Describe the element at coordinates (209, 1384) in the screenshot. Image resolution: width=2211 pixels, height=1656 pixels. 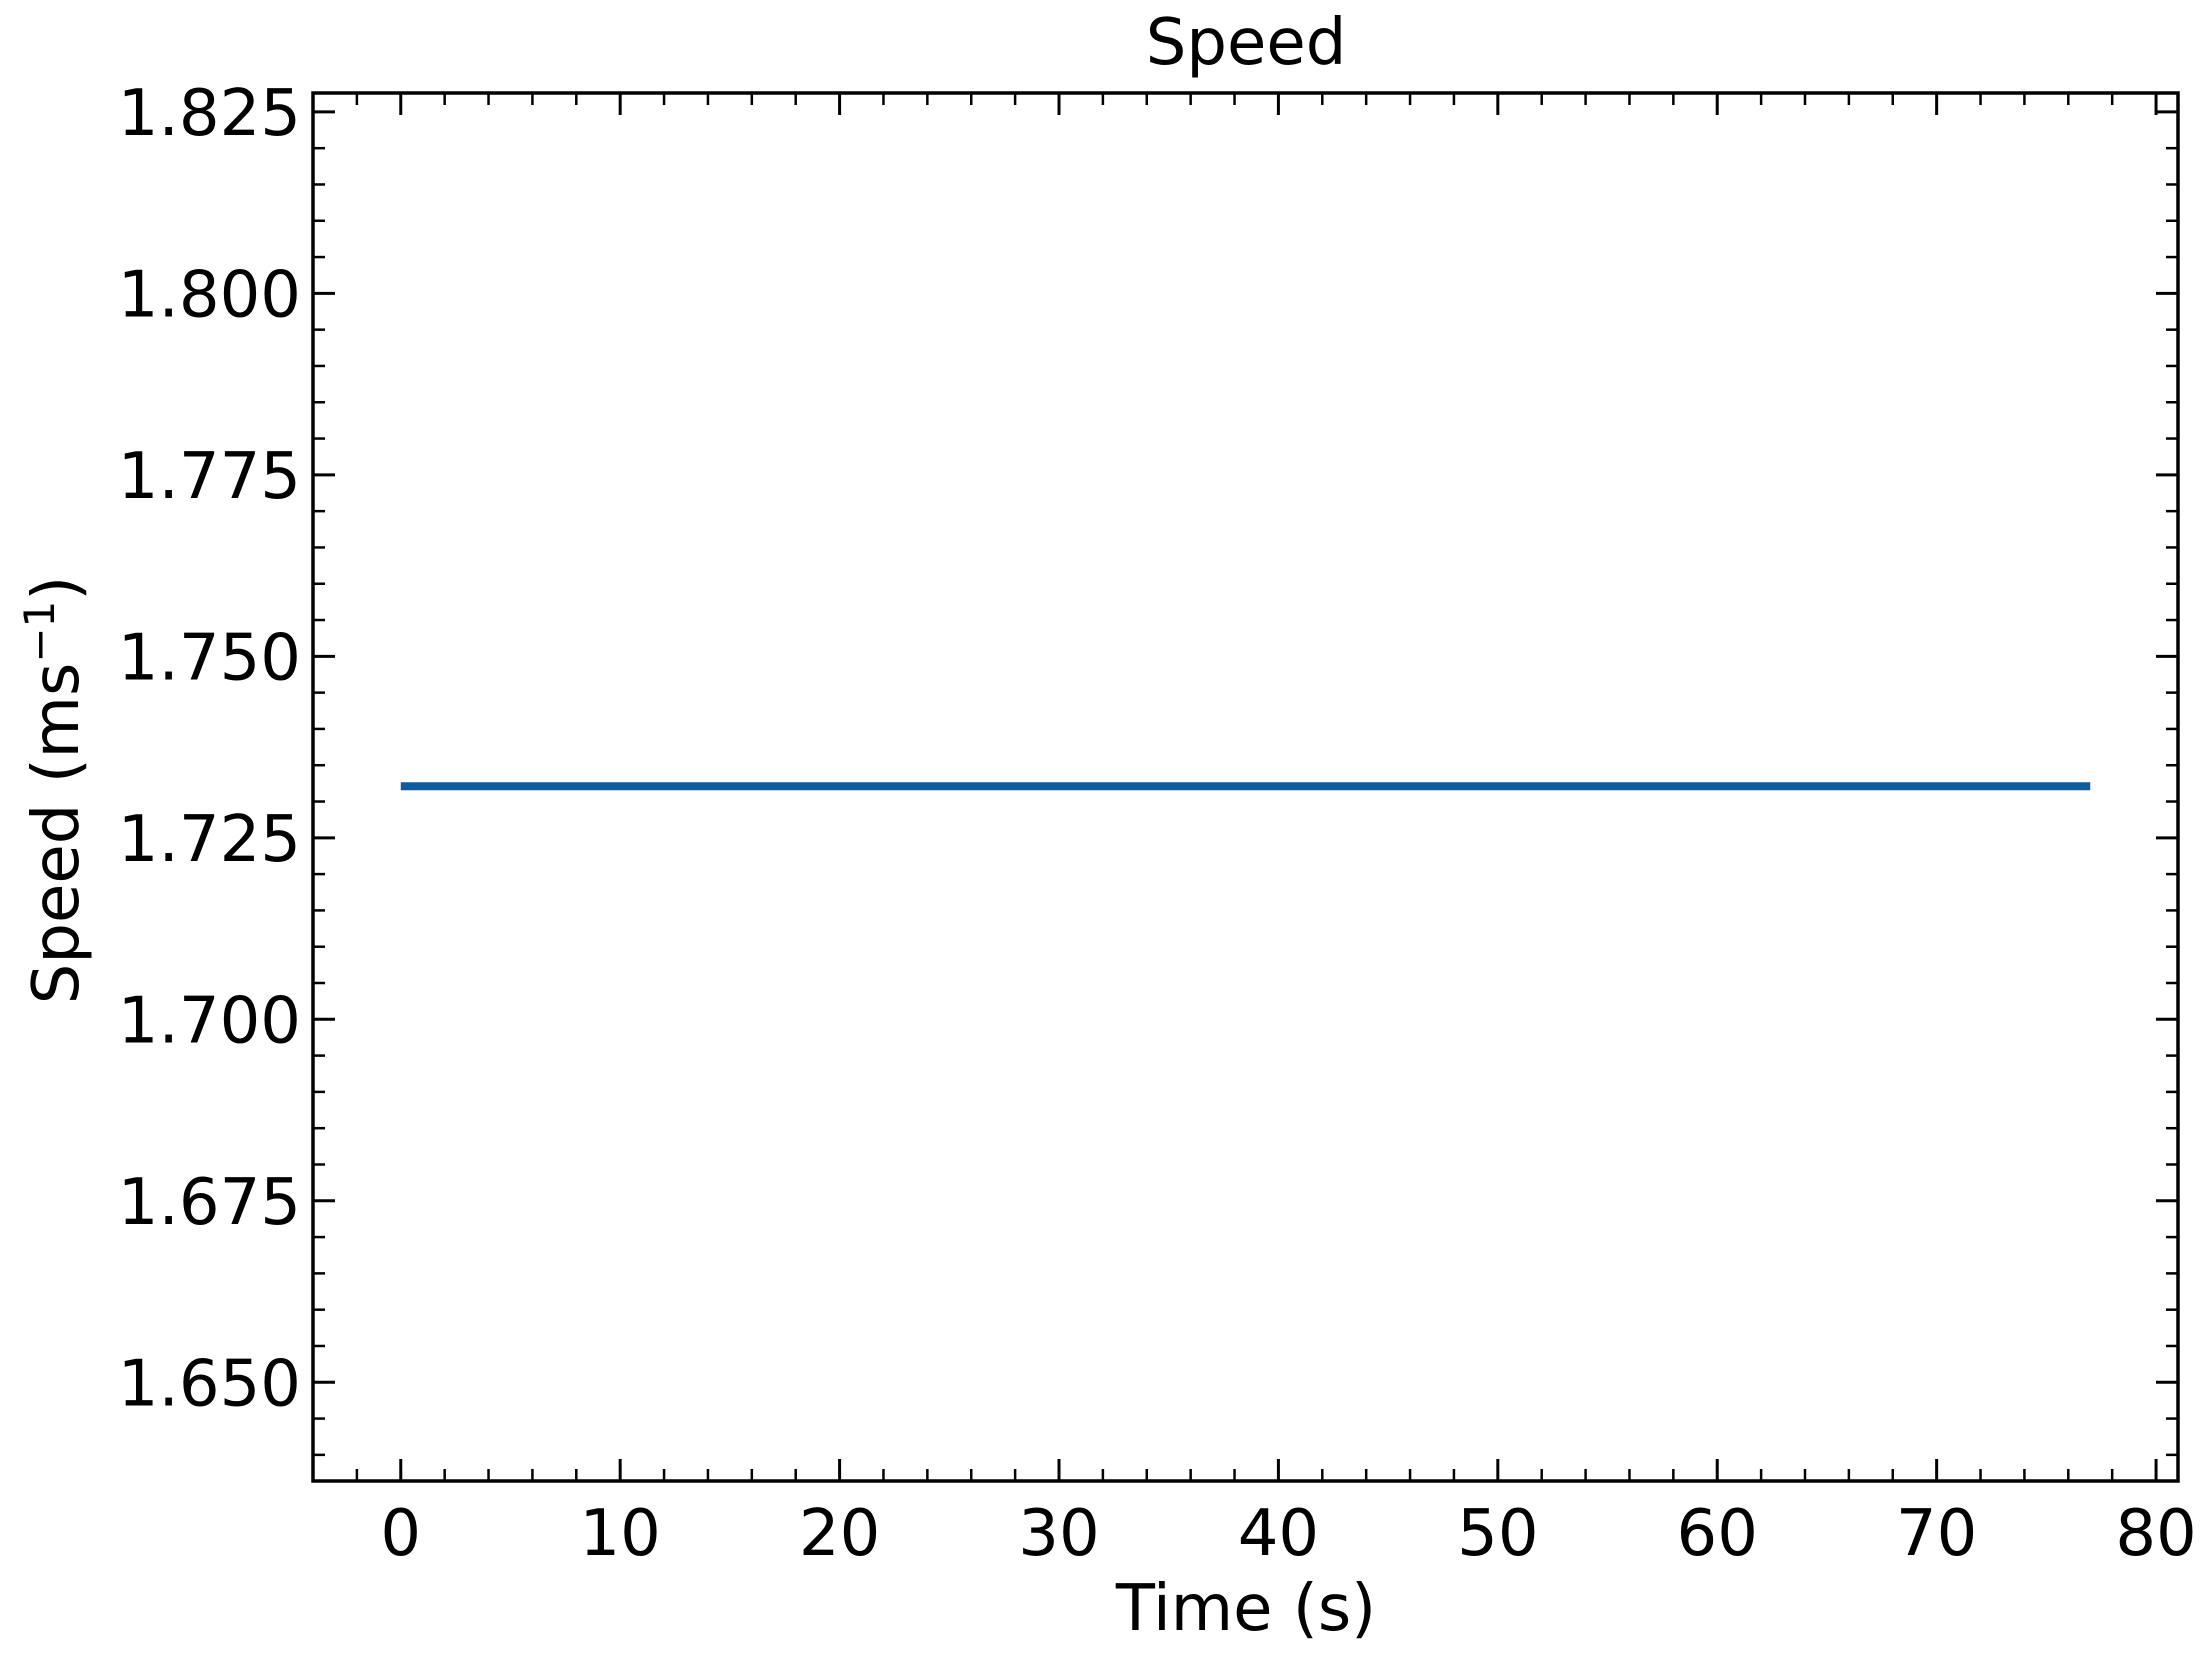
I see `y-tick-label: 1.650` at that location.